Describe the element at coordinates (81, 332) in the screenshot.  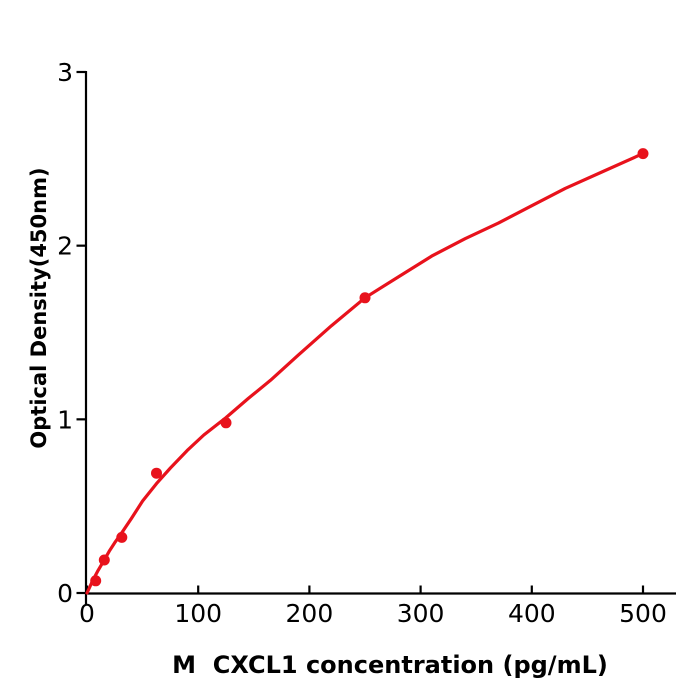
I see `y-axis-ticks` at that location.